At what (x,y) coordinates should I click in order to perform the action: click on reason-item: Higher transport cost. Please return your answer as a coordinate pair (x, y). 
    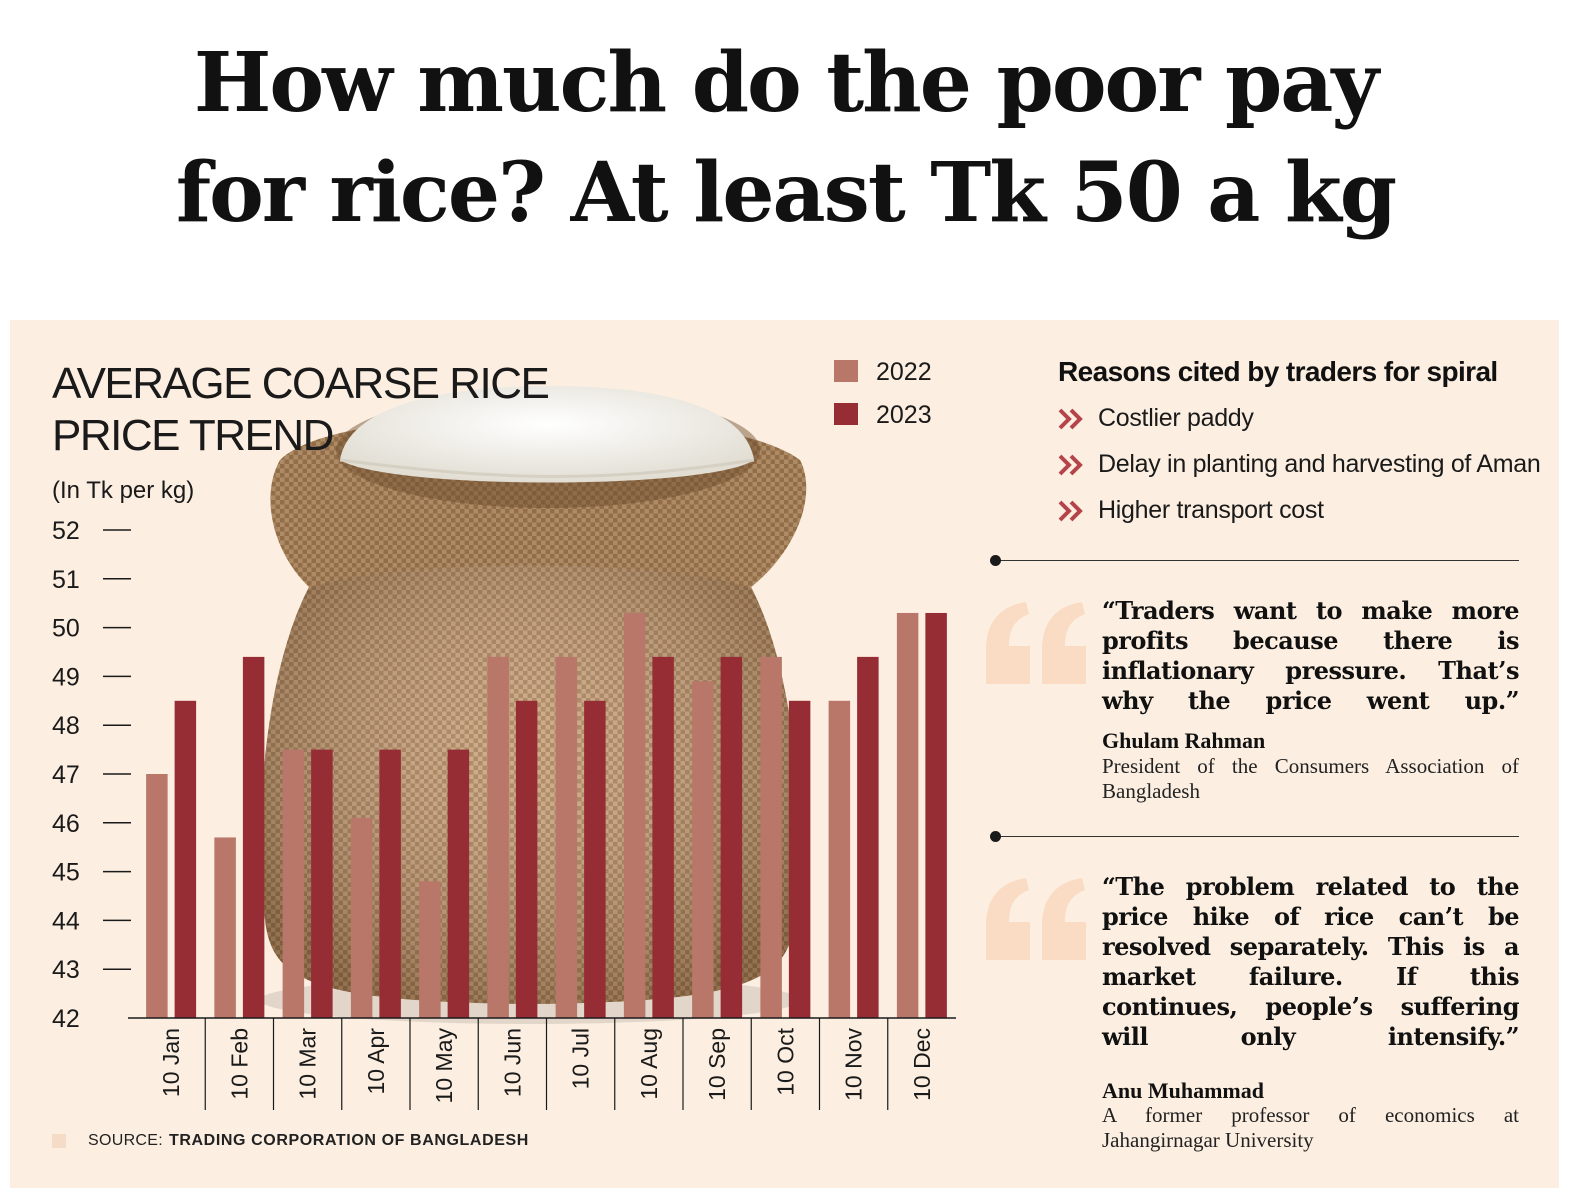
    Looking at the image, I should click on (1191, 510).